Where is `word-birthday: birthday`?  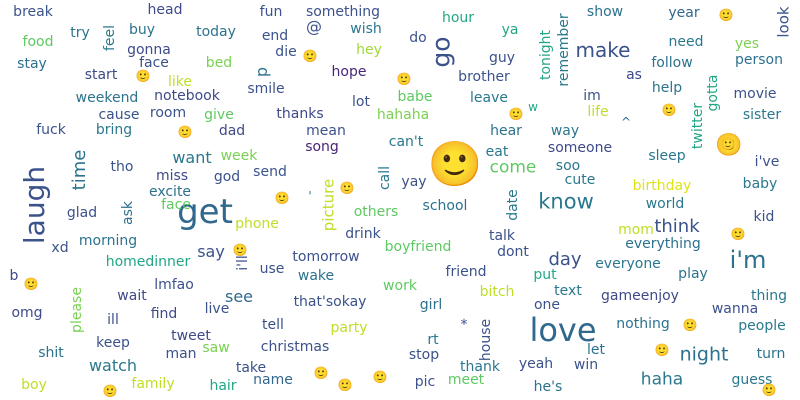
word-birthday: birthday is located at coordinates (662, 186).